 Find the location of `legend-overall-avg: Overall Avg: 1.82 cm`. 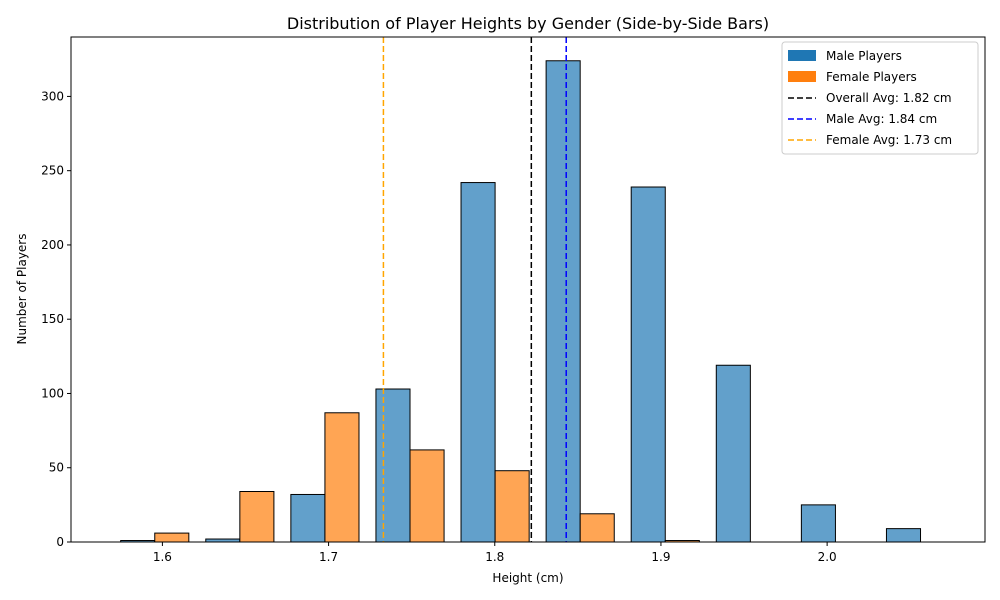

legend-overall-avg: Overall Avg: 1.82 cm is located at coordinates (870, 98).